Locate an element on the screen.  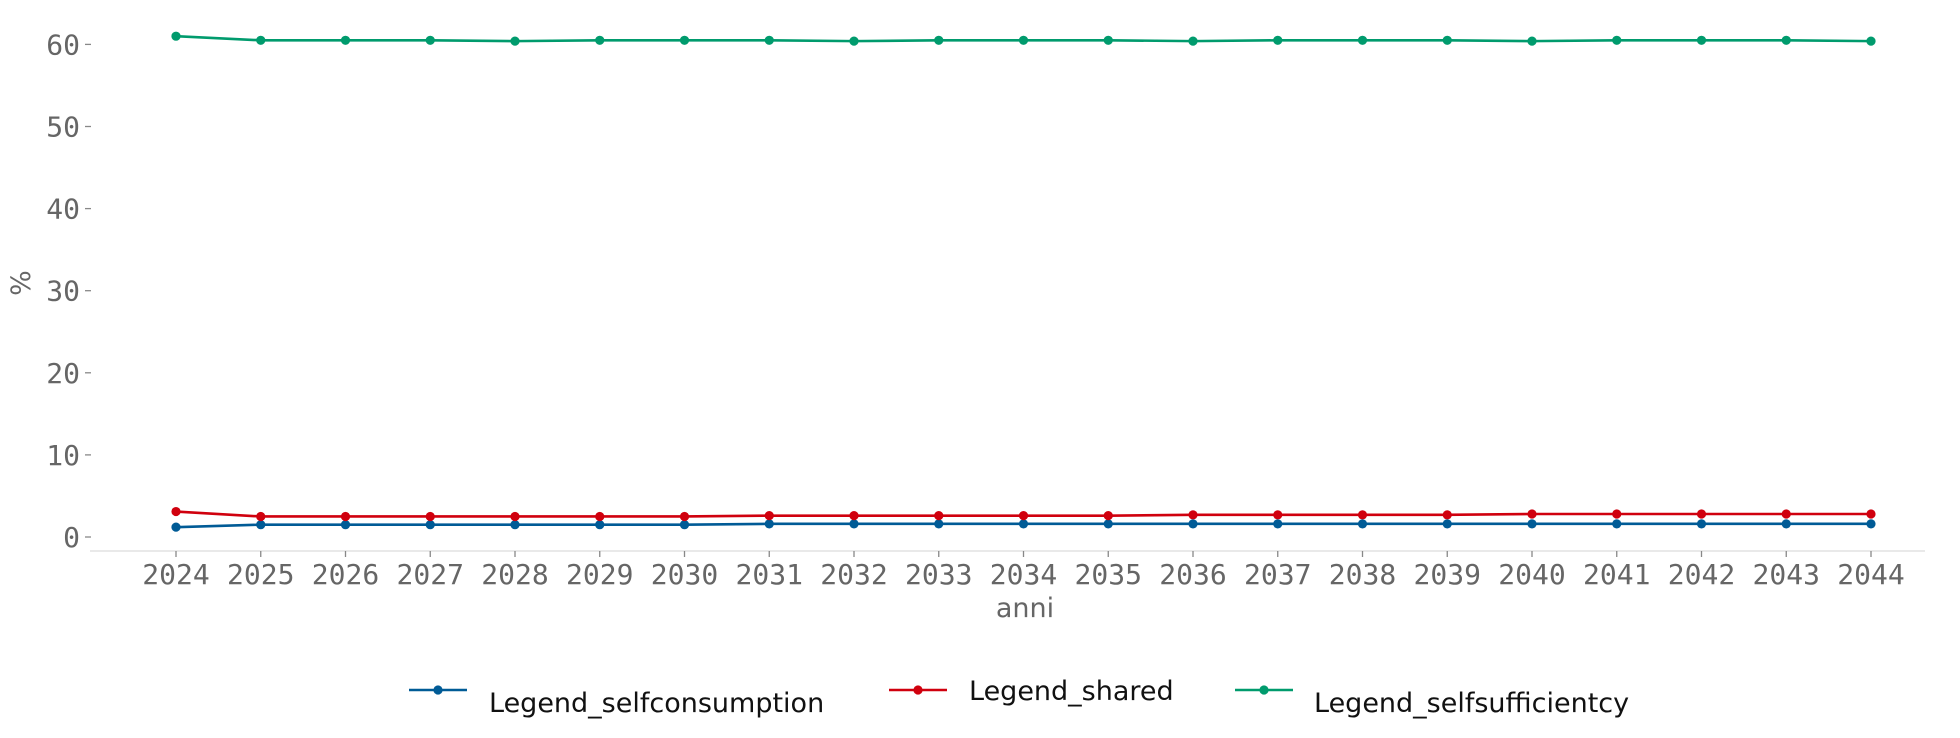
y-axis-title: % is located at coordinates (21, 283).